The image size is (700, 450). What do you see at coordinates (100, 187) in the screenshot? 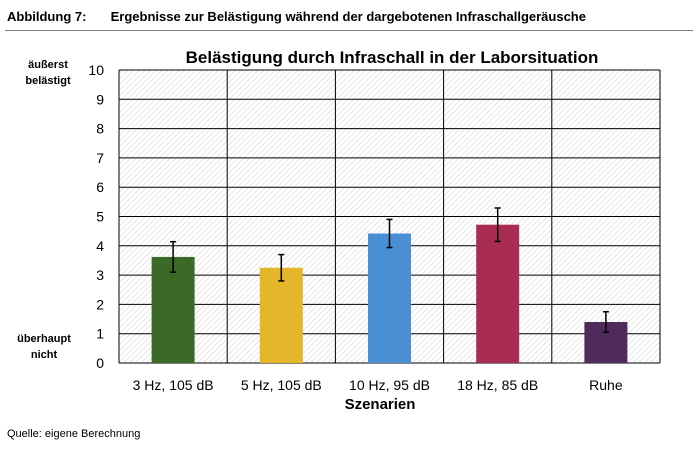
I see `y-tick-label-6: 6` at bounding box center [100, 187].